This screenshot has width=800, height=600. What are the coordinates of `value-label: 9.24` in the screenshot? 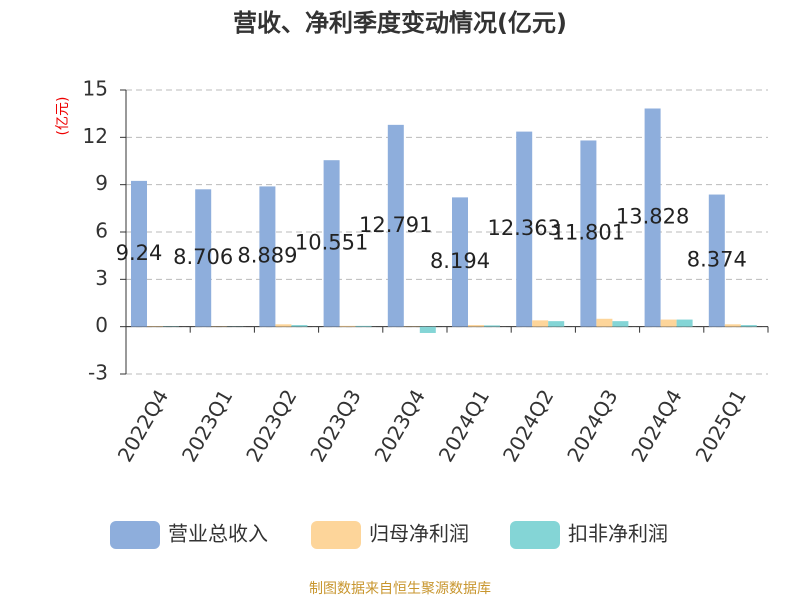 It's located at (139, 253).